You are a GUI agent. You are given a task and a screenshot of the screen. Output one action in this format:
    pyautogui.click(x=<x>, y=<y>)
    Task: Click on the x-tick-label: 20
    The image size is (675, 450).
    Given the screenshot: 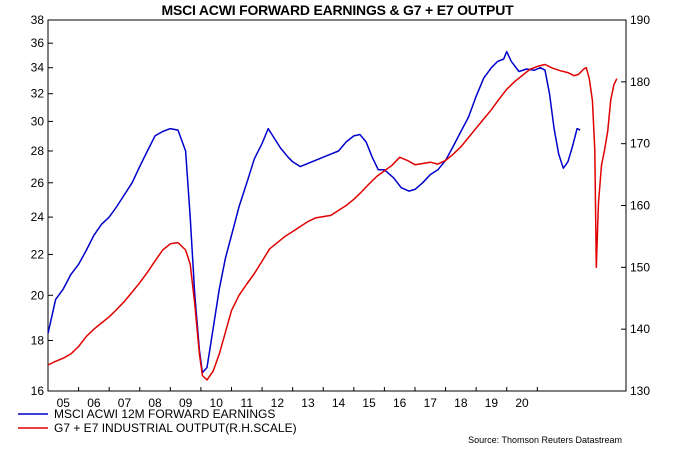 What is the action you would take?
    pyautogui.click(x=522, y=403)
    